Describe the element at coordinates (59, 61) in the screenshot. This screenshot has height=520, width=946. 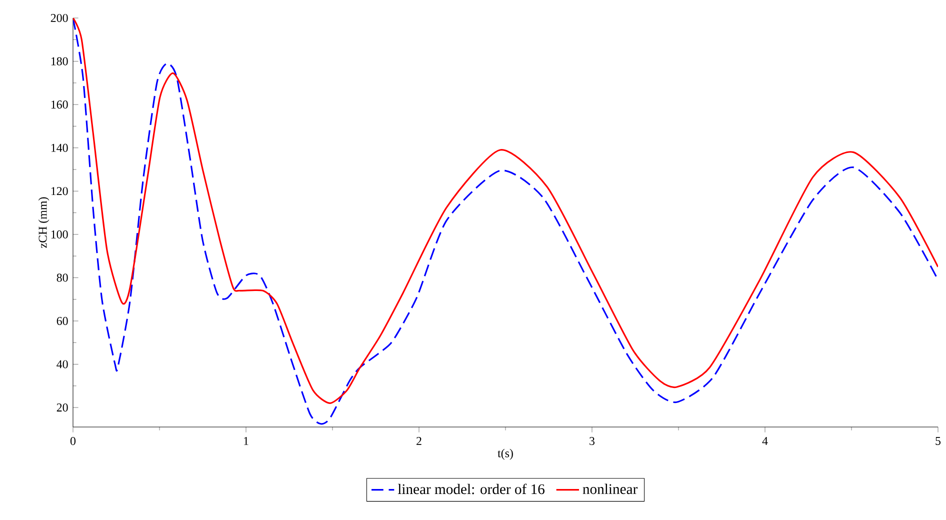
I see `y-tick-label: 180` at that location.